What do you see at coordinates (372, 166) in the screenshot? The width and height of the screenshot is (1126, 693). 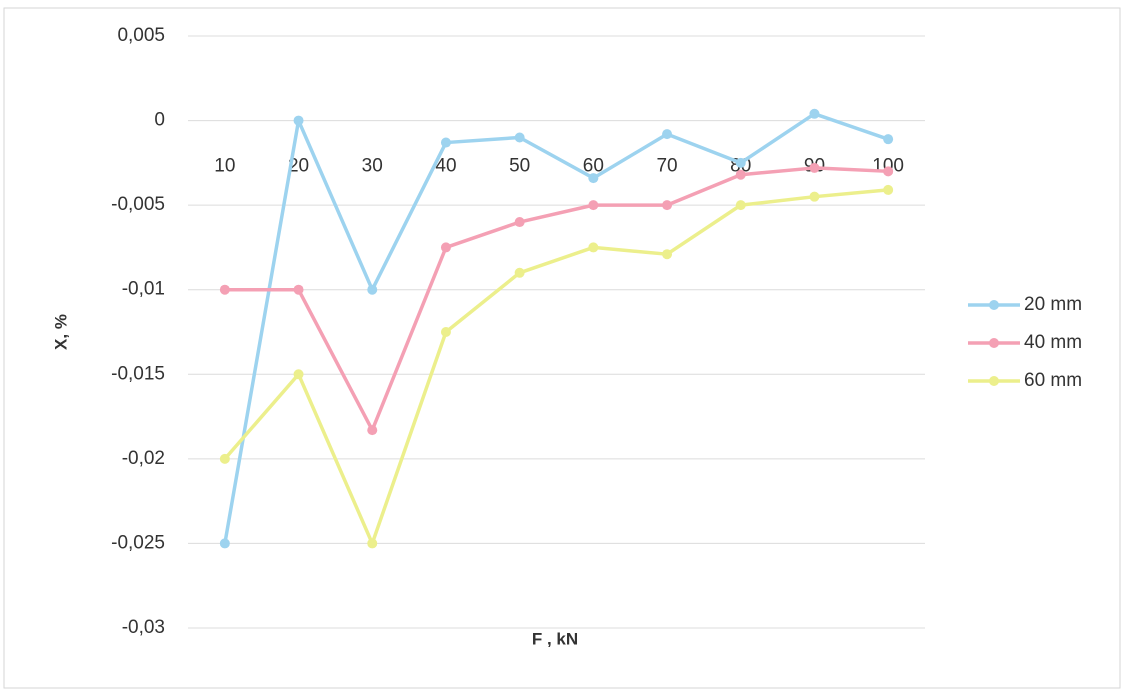 I see `x-tick-label: 30` at bounding box center [372, 166].